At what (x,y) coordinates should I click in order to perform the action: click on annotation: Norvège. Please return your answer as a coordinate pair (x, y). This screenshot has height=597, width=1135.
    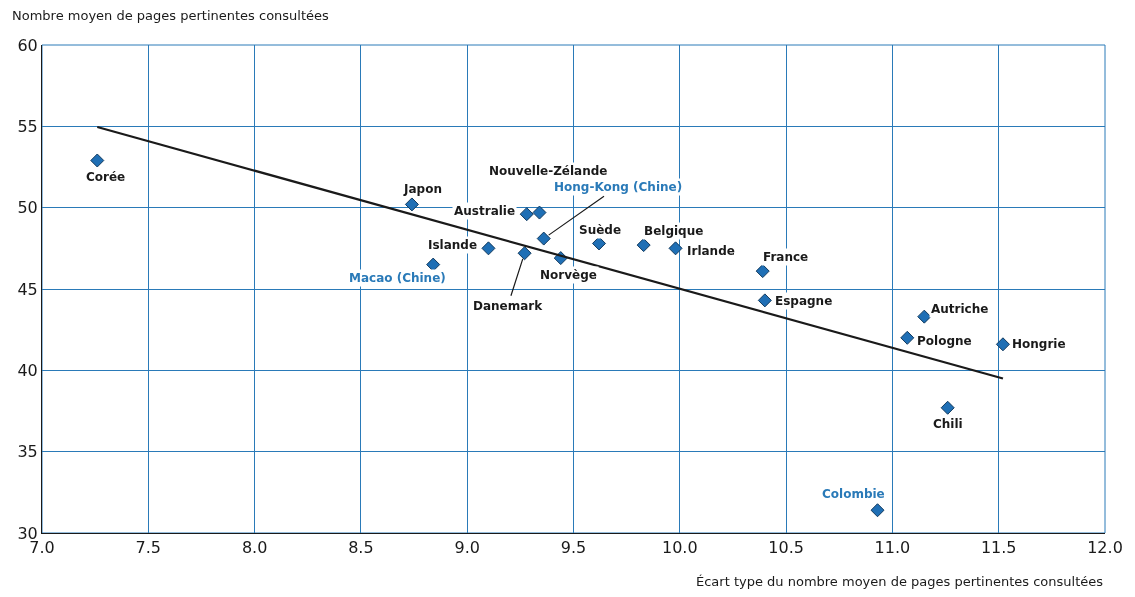
    Looking at the image, I should click on (568, 275).